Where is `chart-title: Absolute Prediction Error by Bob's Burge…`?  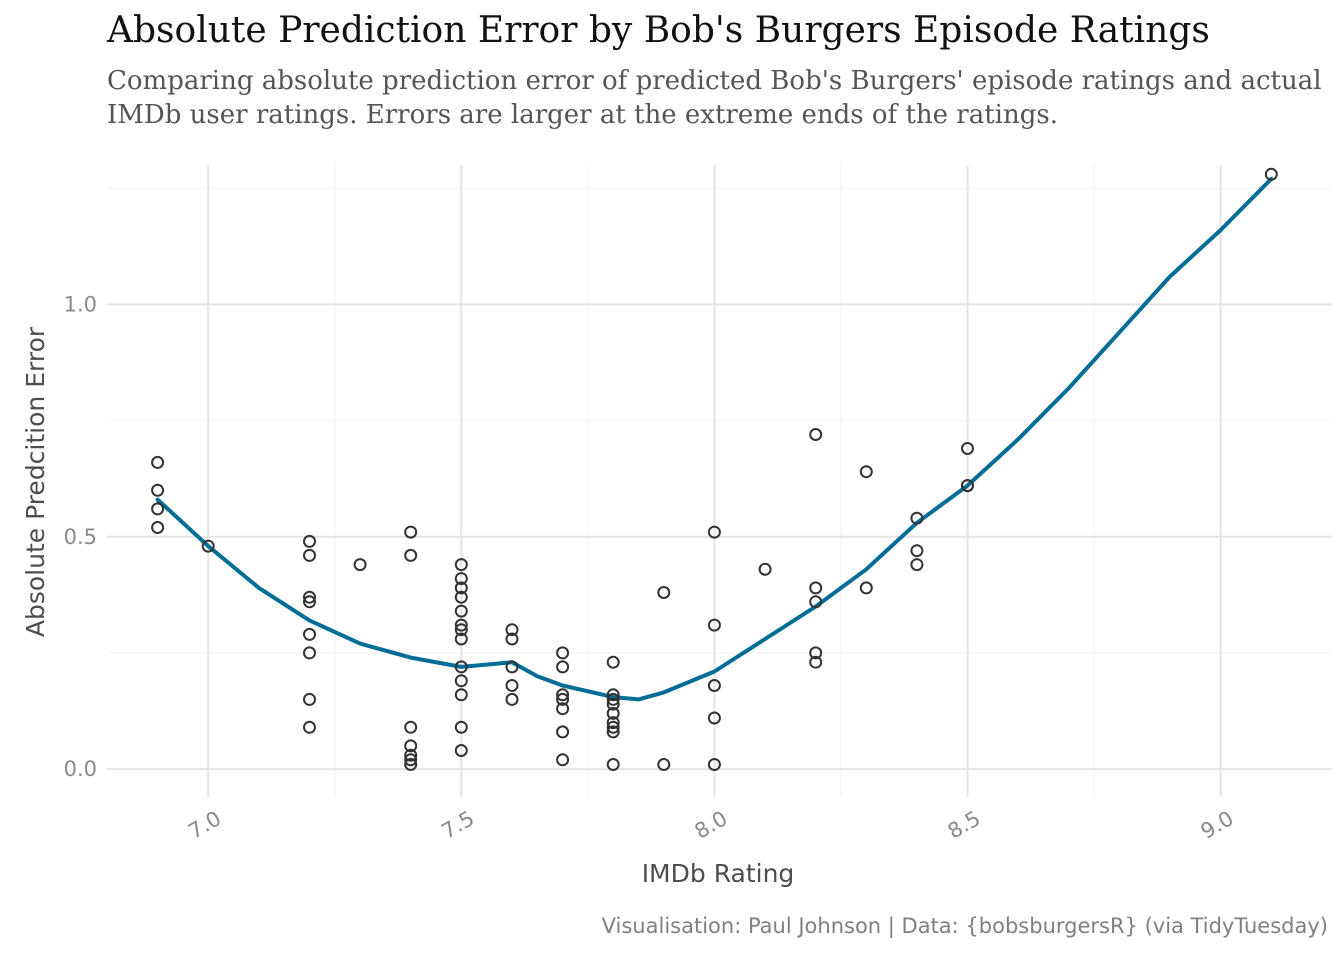
chart-title: Absolute Prediction Error by Bob's Burge… is located at coordinates (658, 30).